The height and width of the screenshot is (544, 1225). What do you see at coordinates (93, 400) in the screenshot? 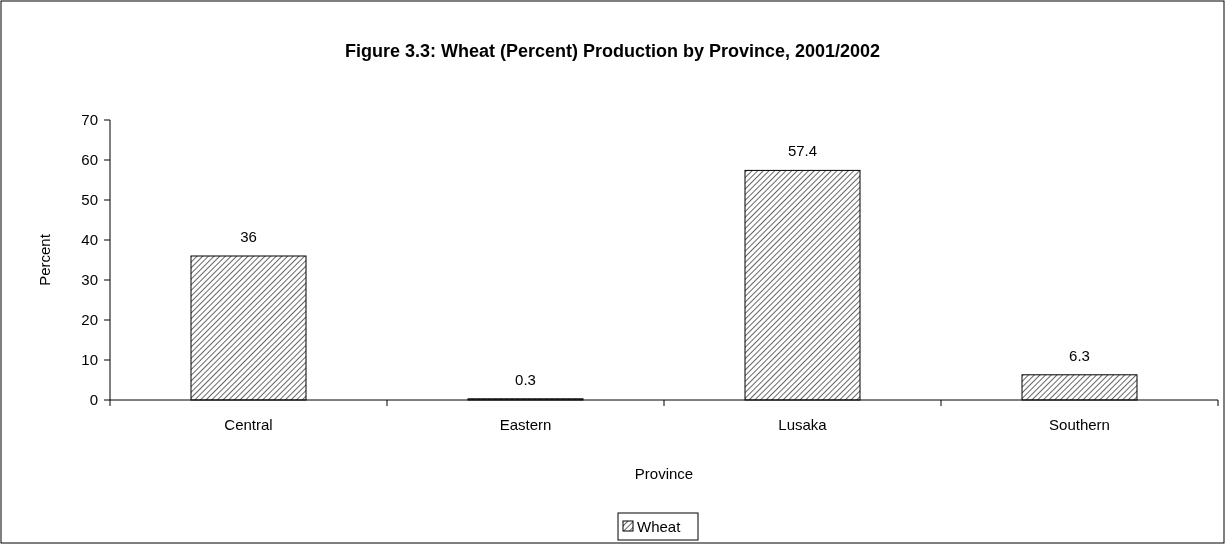
I see `y-tick-label: 0` at bounding box center [93, 400].